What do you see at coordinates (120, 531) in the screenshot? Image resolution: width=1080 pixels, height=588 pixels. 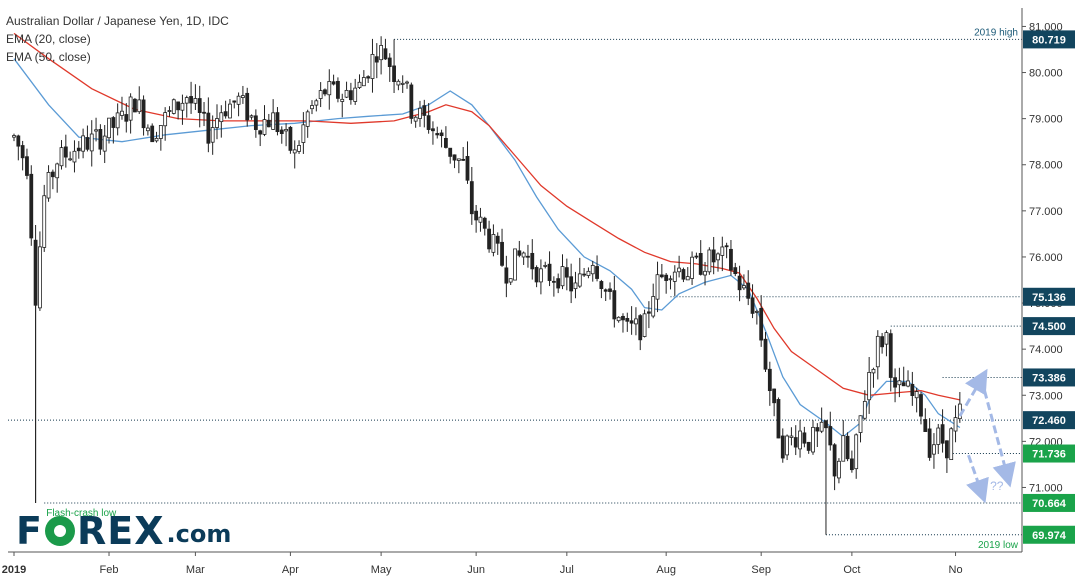 I see `logo-text-right: REX` at bounding box center [120, 531].